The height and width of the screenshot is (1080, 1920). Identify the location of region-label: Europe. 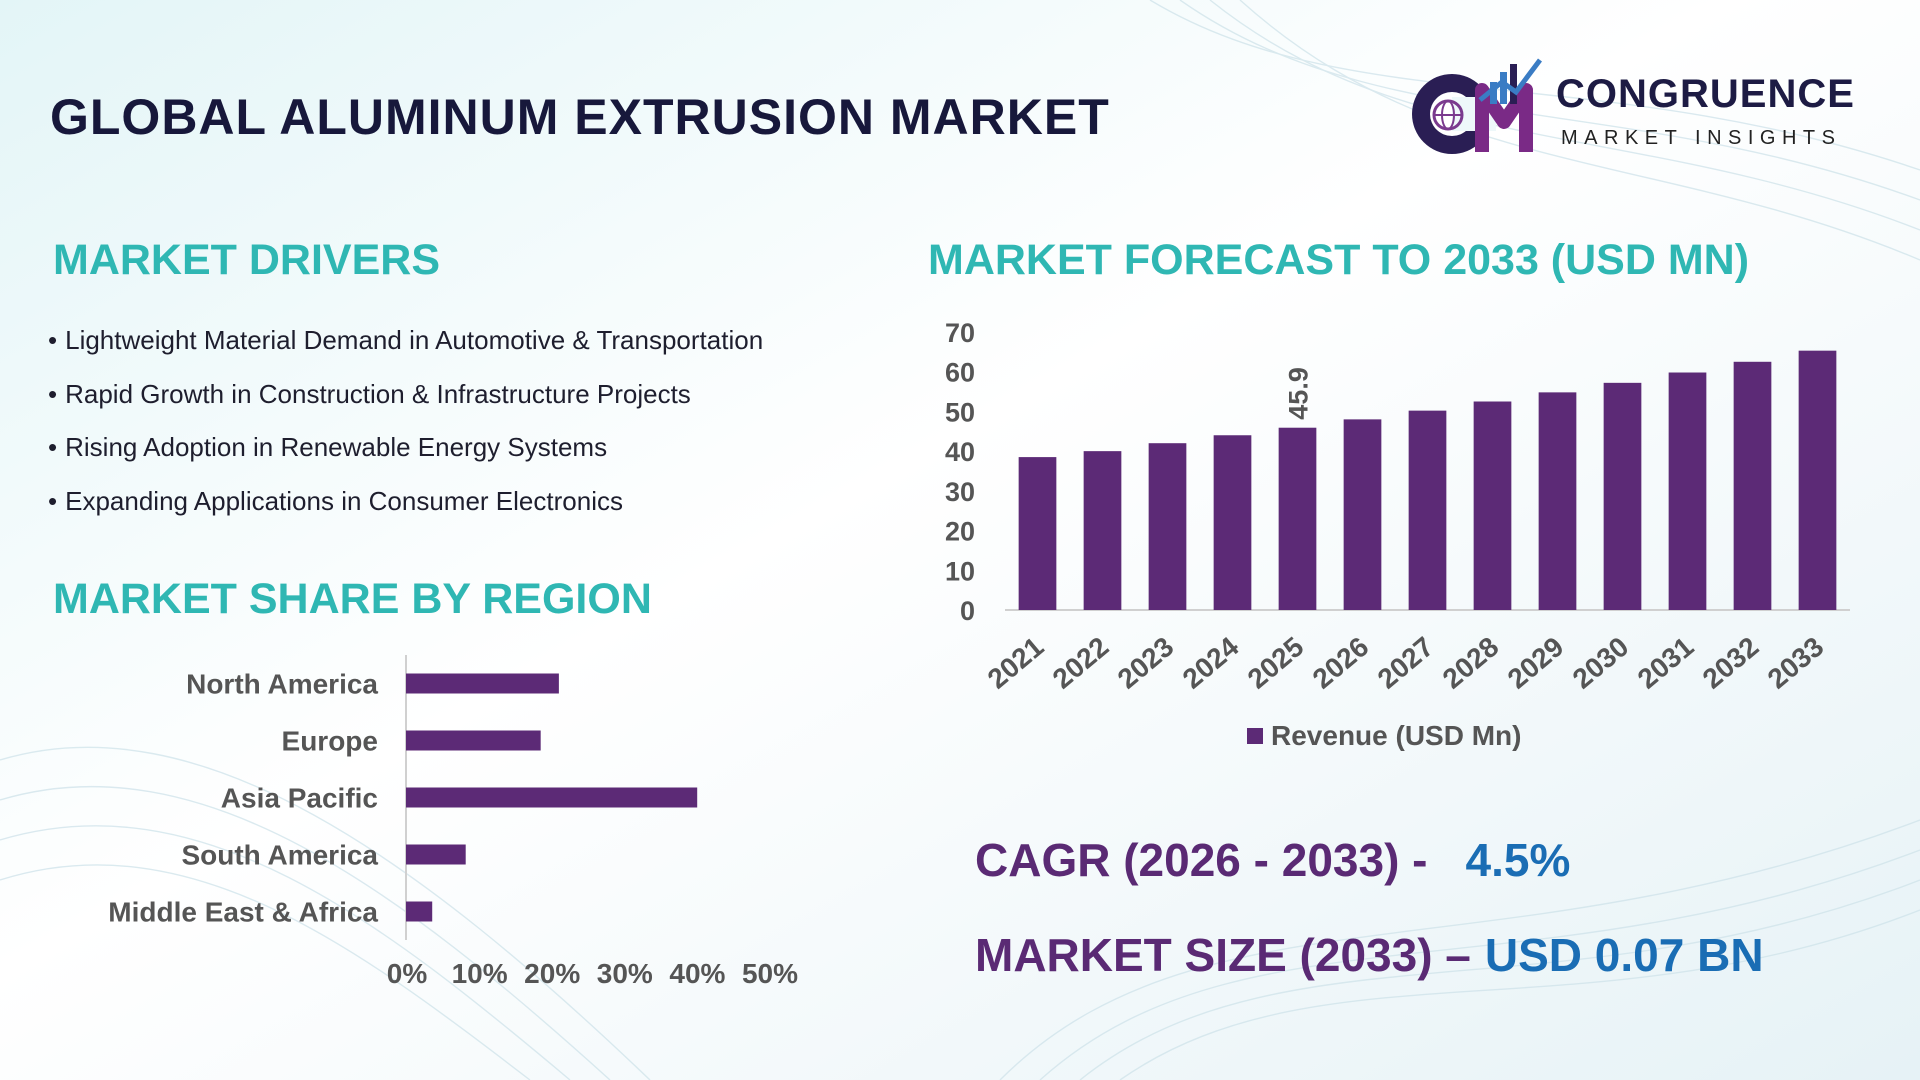
(330, 741).